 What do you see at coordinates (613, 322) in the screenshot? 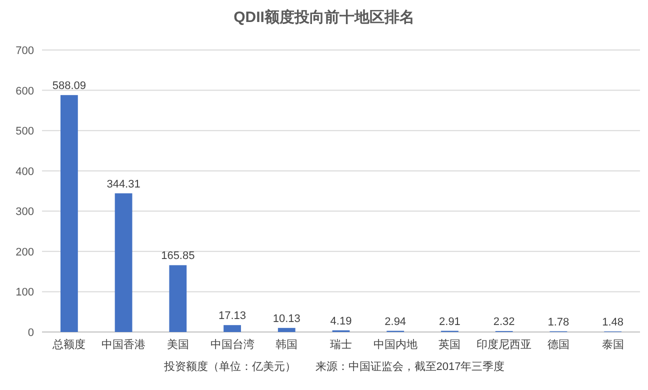
I see `data-label: 1.48` at bounding box center [613, 322].